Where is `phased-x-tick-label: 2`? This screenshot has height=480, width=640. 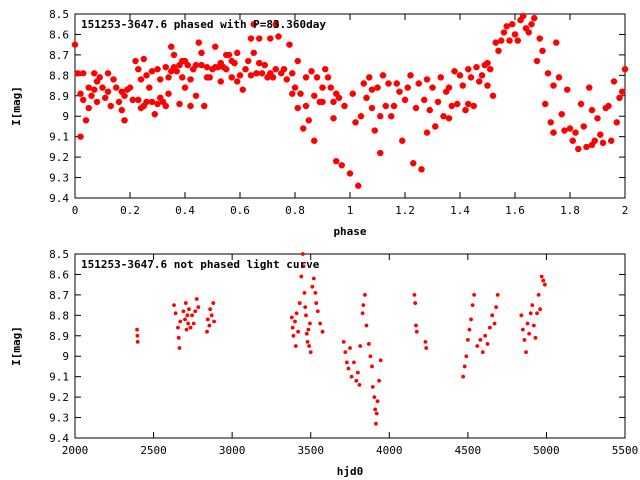
phased-x-tick-label: 2 is located at coordinates (625, 210).